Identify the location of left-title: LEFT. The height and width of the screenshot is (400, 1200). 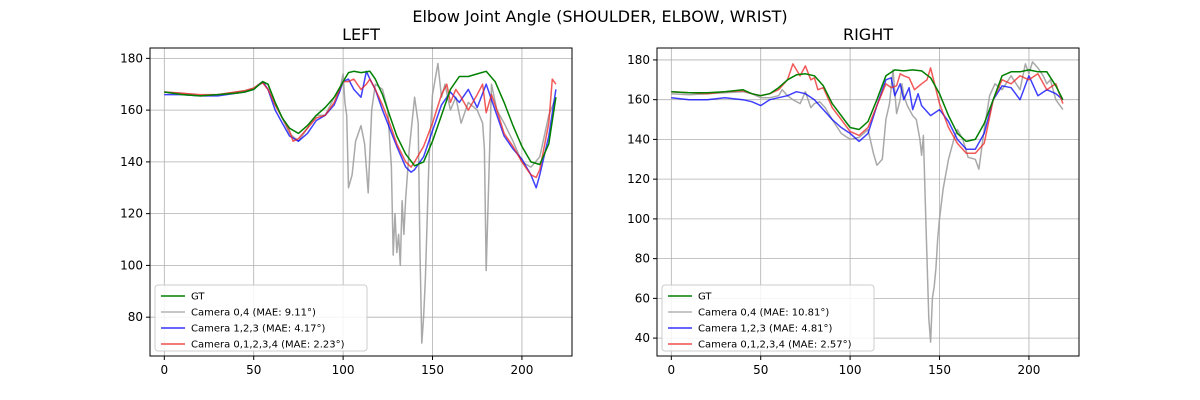
(361, 34).